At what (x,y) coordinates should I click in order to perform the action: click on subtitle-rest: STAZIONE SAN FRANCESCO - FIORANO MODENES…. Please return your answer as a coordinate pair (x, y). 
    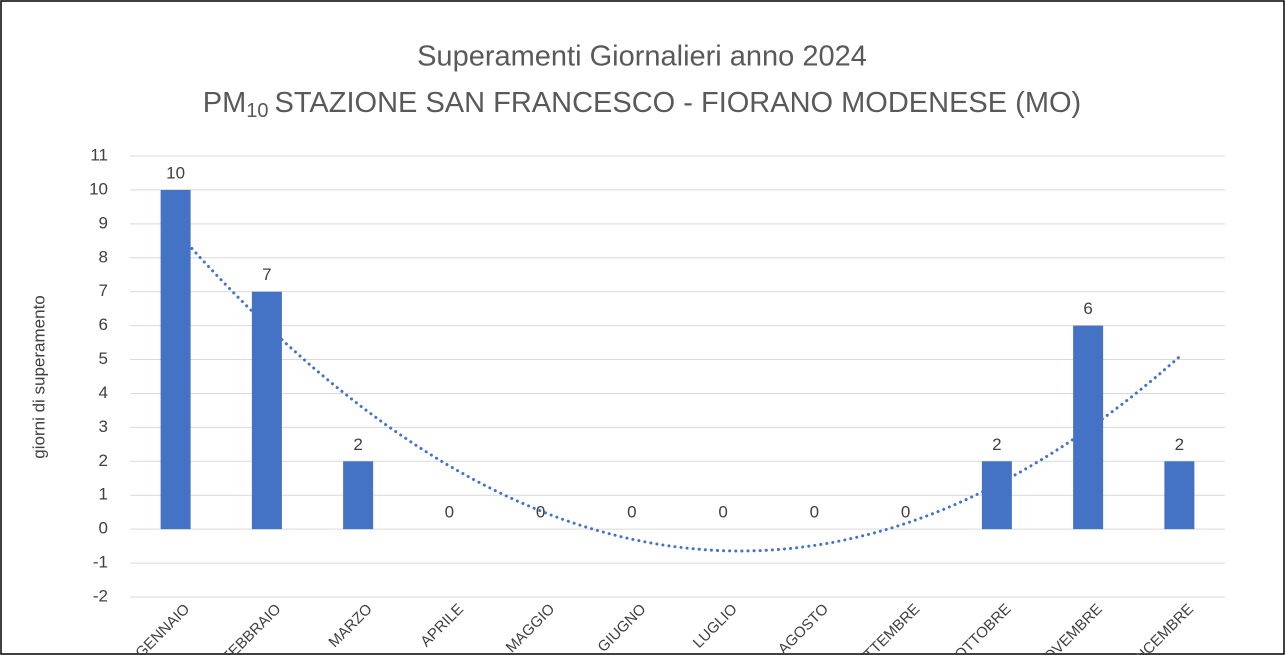
    Looking at the image, I should click on (678, 103).